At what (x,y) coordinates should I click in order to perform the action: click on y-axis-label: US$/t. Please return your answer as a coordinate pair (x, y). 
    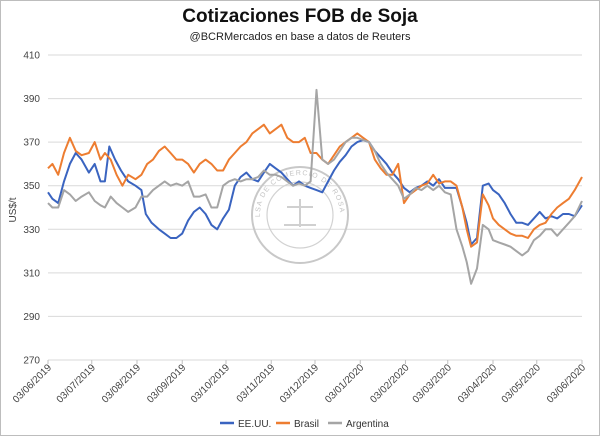
    Looking at the image, I should click on (13, 209).